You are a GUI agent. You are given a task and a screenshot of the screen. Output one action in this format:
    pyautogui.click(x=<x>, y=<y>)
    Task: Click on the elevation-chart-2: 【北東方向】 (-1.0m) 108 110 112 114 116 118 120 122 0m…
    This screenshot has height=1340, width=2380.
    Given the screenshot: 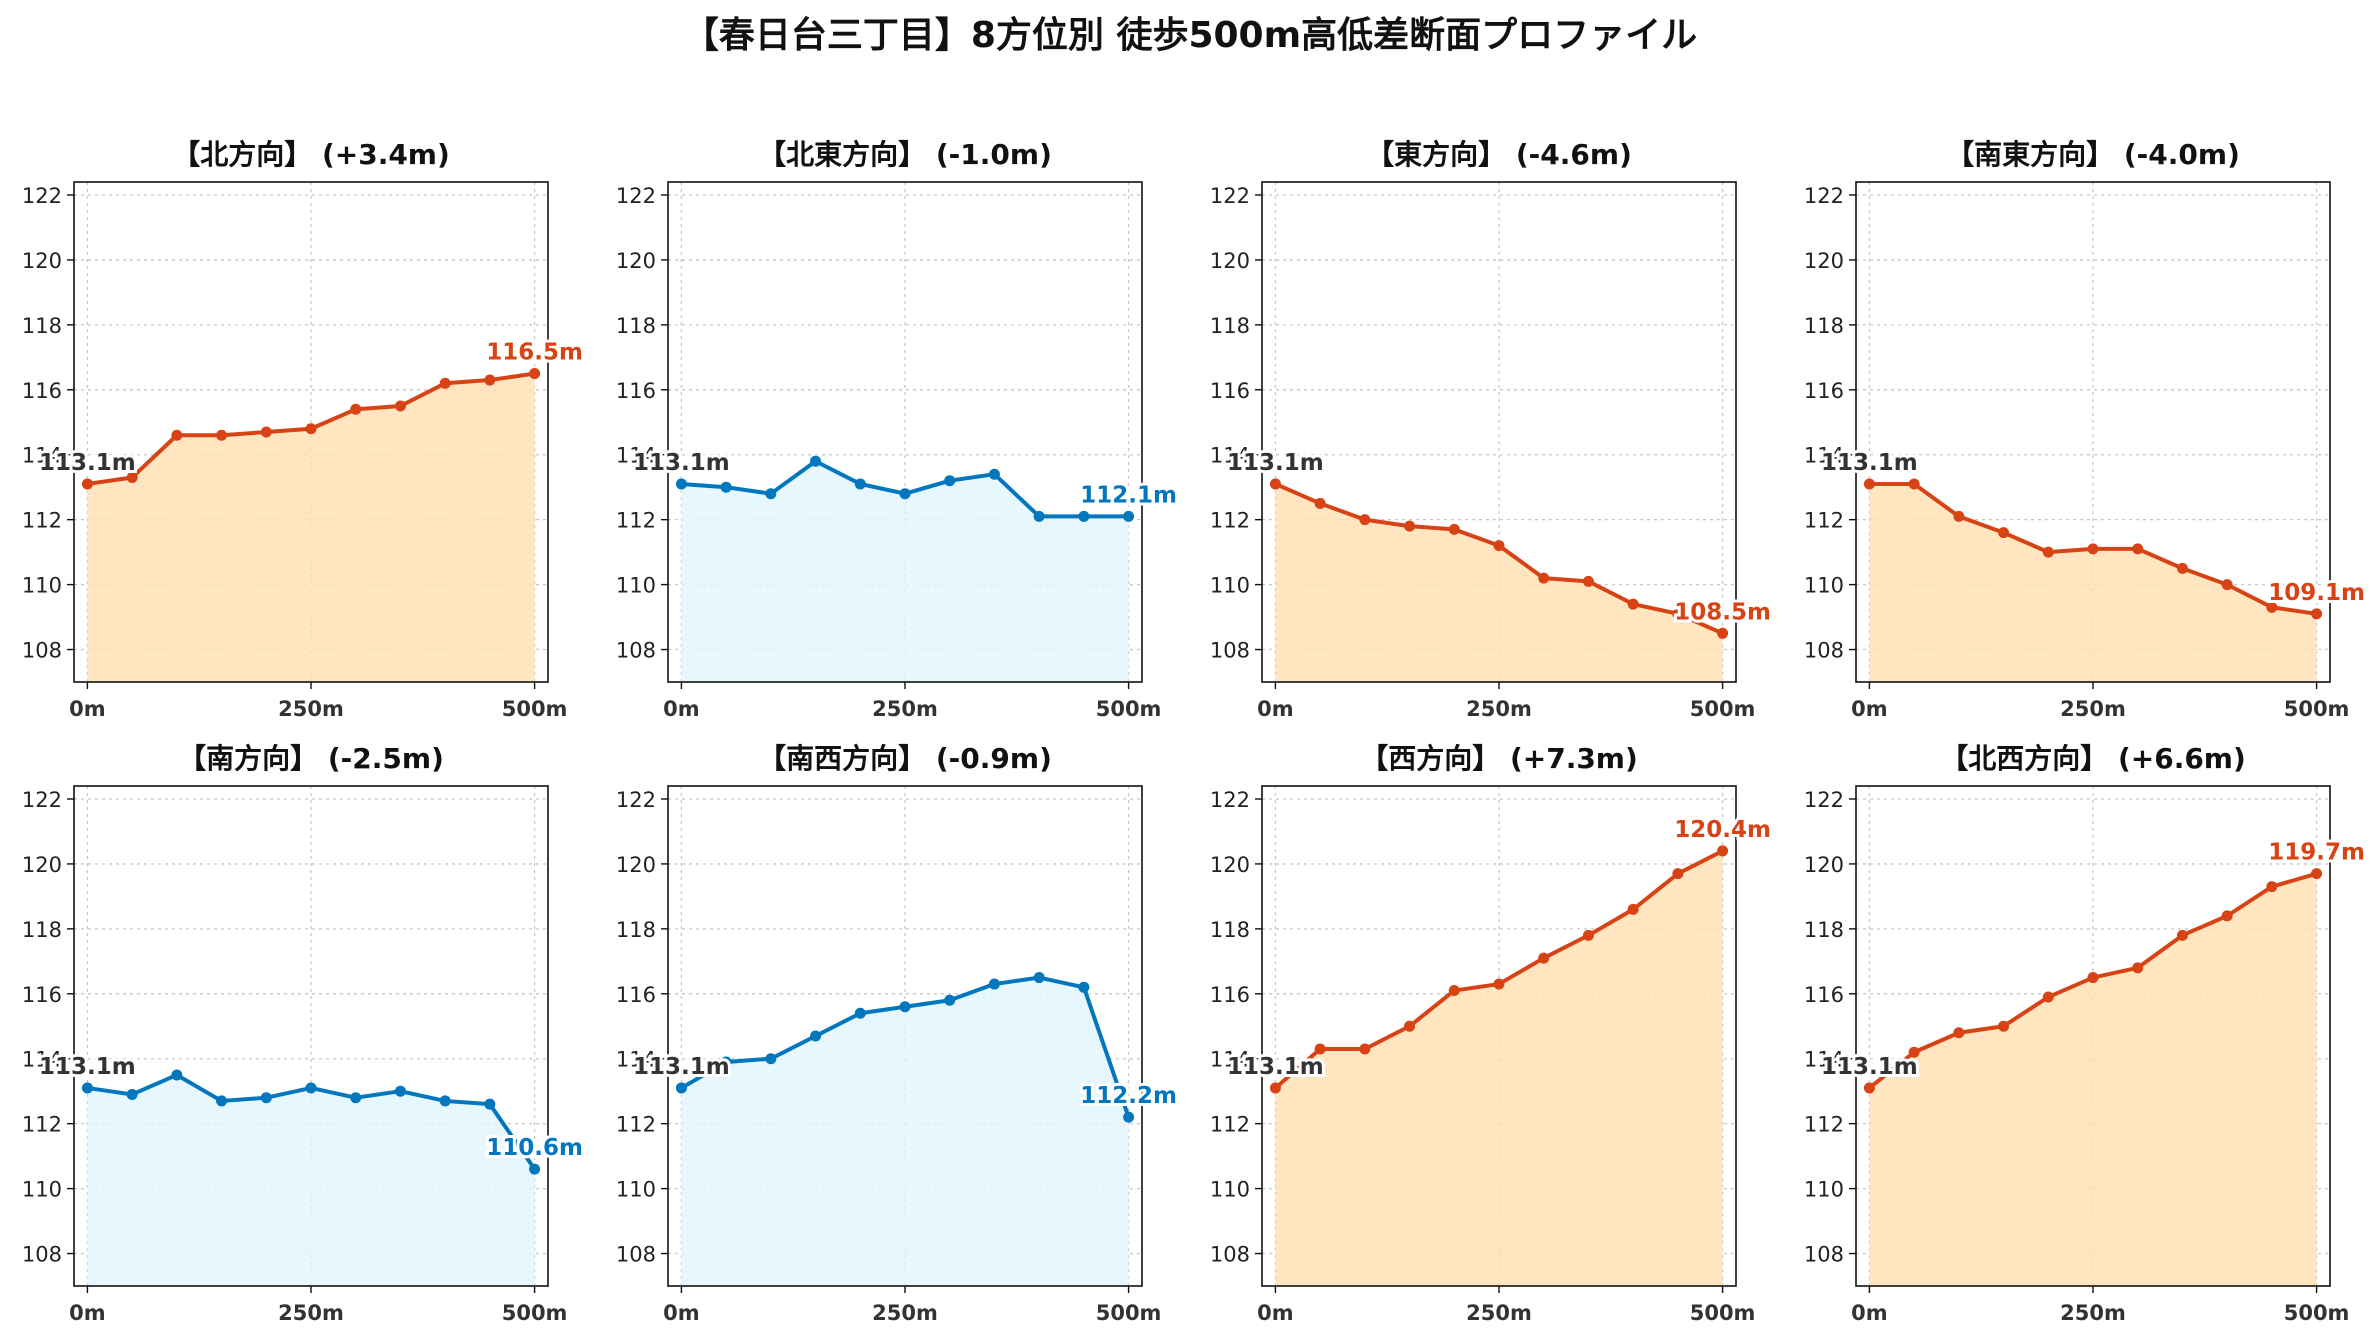 What is the action you would take?
    pyautogui.click(x=898, y=429)
    